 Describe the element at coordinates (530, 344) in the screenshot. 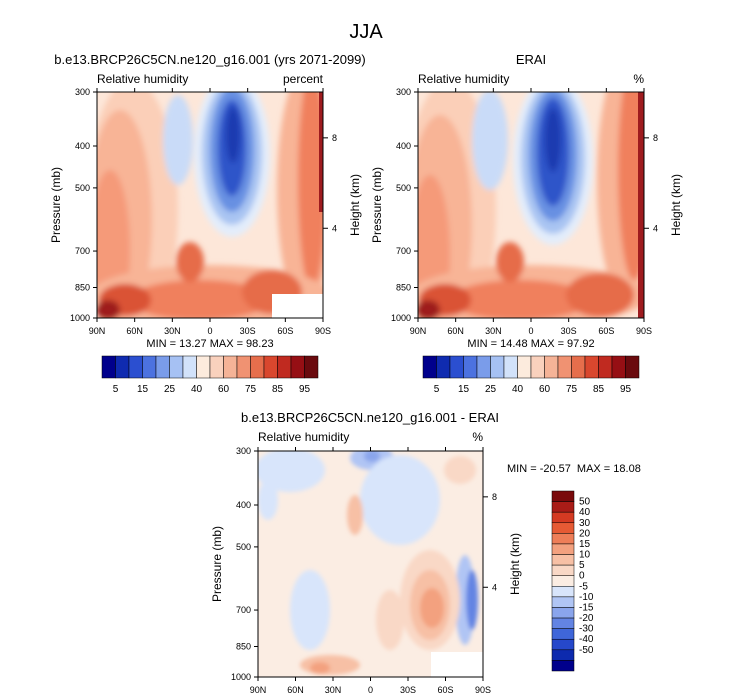

I see `min-max-label: MIN = 14.48 MAX = 97.92` at that location.